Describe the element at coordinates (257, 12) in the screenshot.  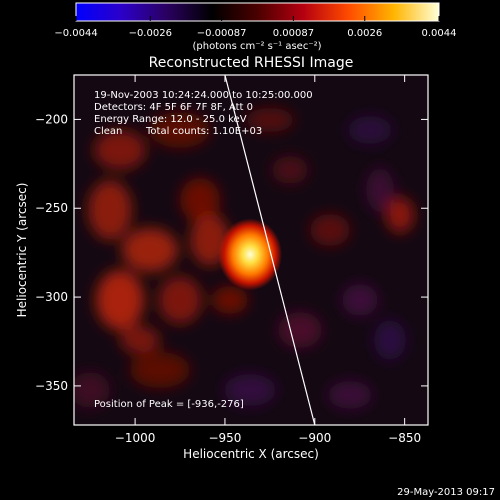
I see `colorbar-gradient` at that location.